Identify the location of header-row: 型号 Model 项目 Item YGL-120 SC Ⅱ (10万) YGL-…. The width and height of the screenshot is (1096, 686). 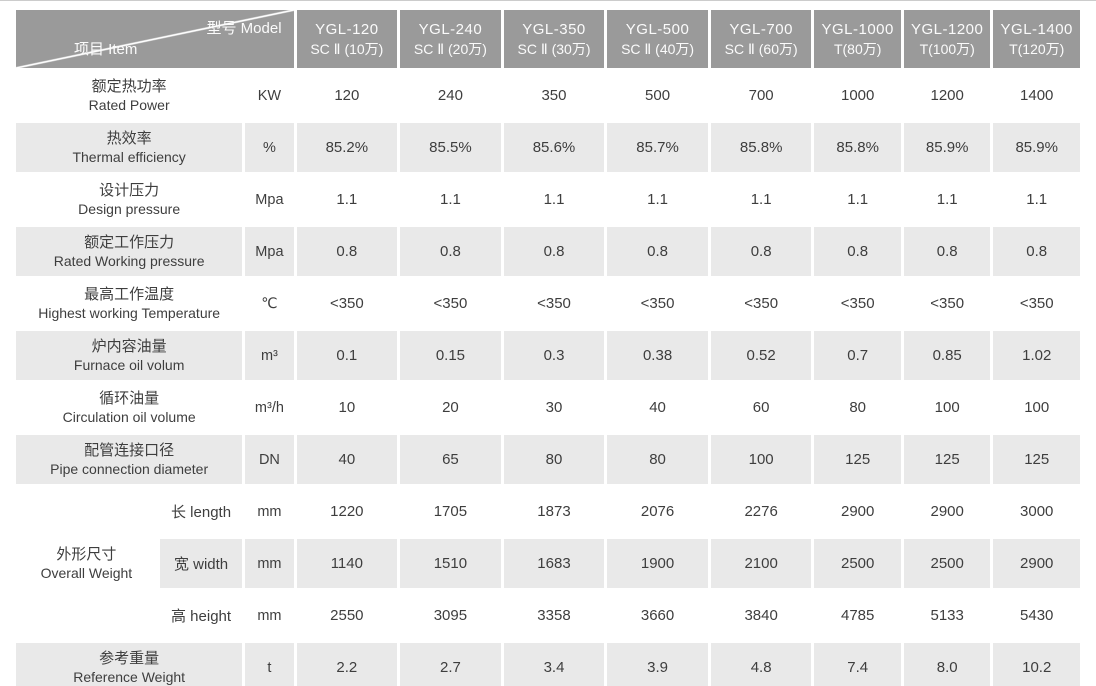
(548, 39).